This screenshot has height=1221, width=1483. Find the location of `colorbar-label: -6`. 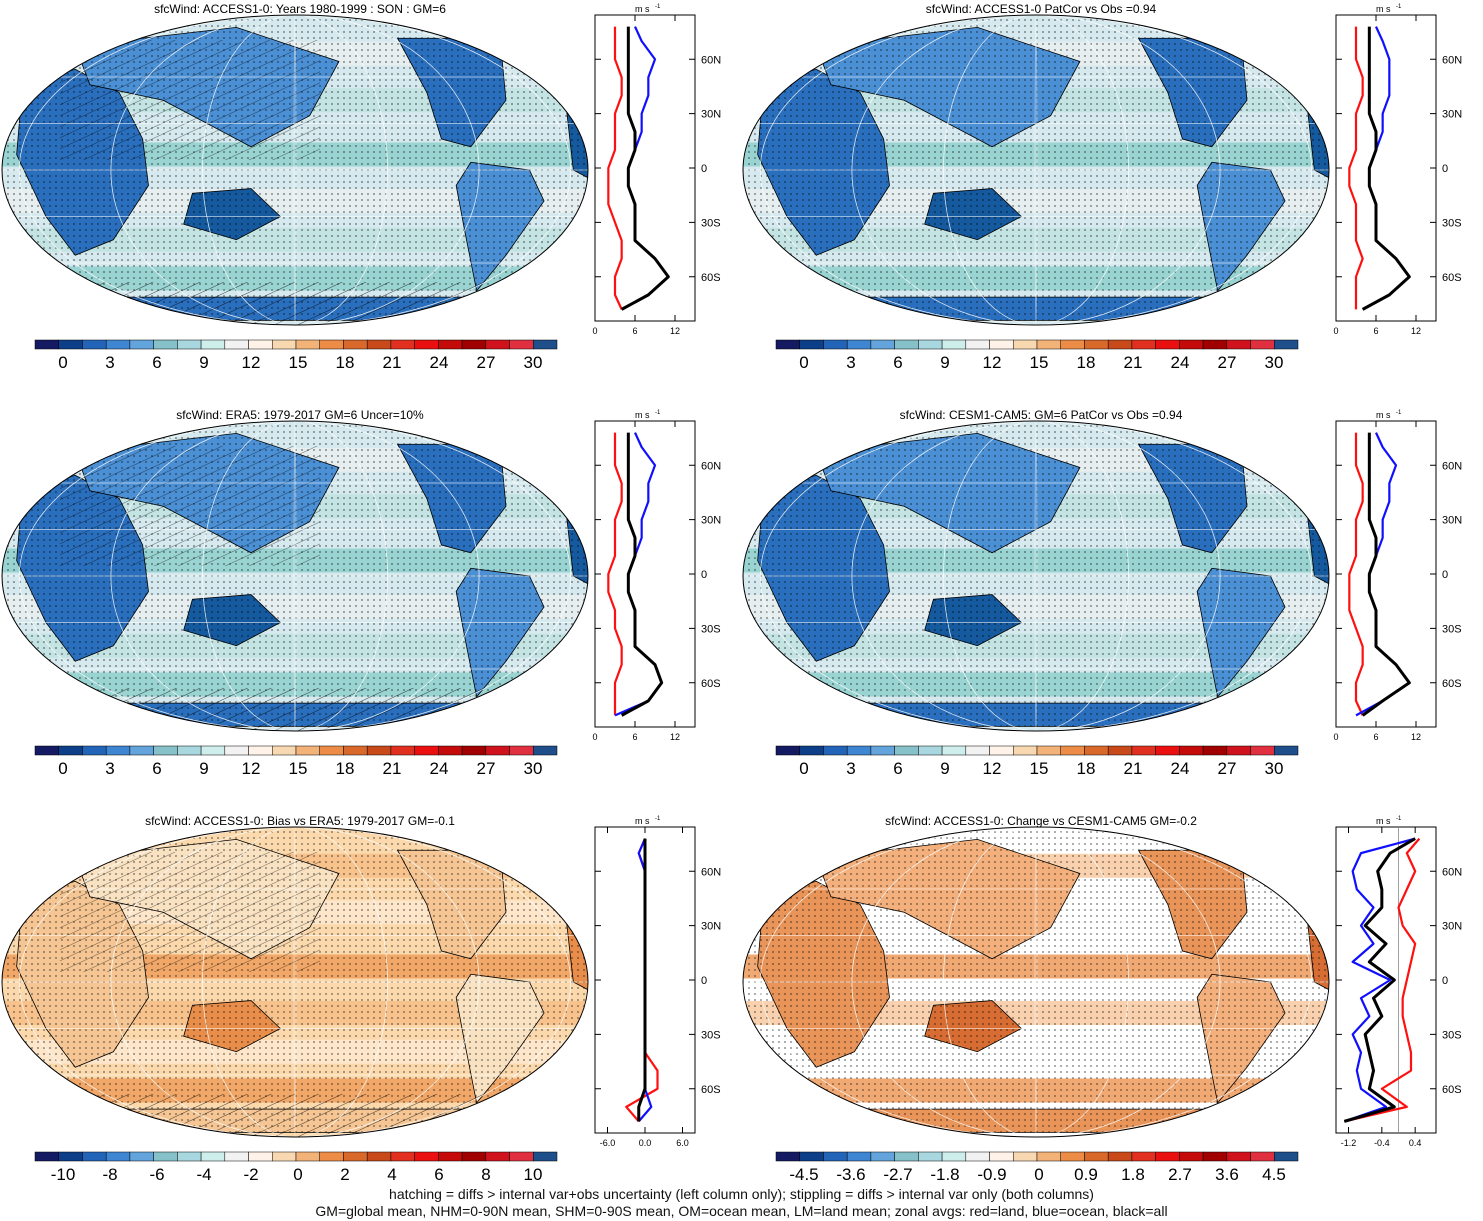

colorbar-label: -6 is located at coordinates (156, 1174).